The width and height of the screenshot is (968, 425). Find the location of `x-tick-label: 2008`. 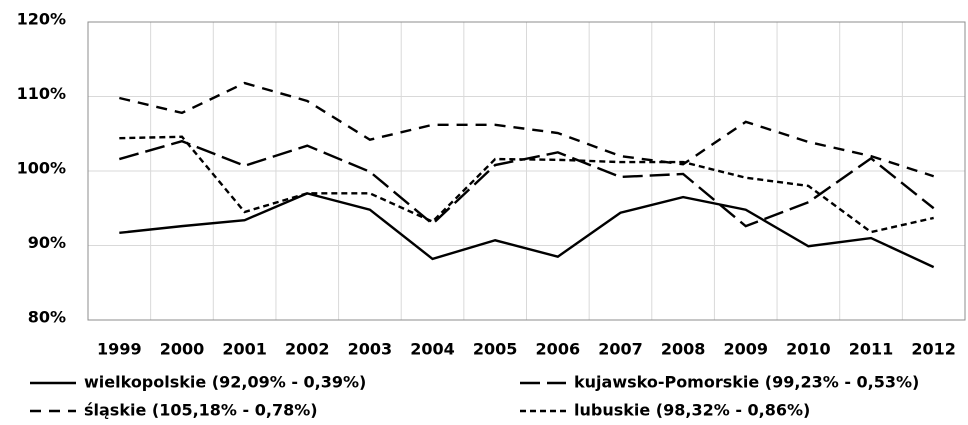

x-tick-label: 2008 is located at coordinates (683, 349).